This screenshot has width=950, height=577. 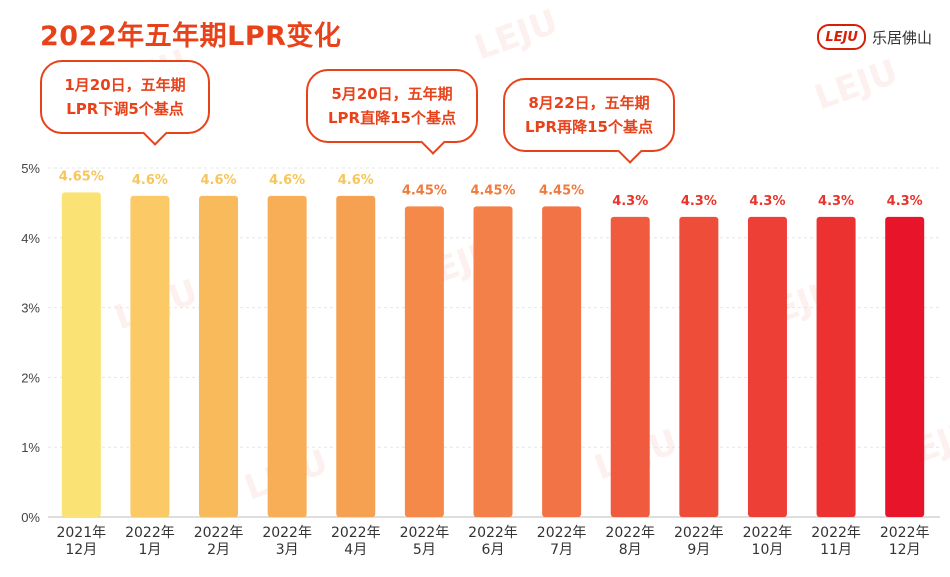 I want to click on y-tick-label: 1%, so click(x=30, y=447).